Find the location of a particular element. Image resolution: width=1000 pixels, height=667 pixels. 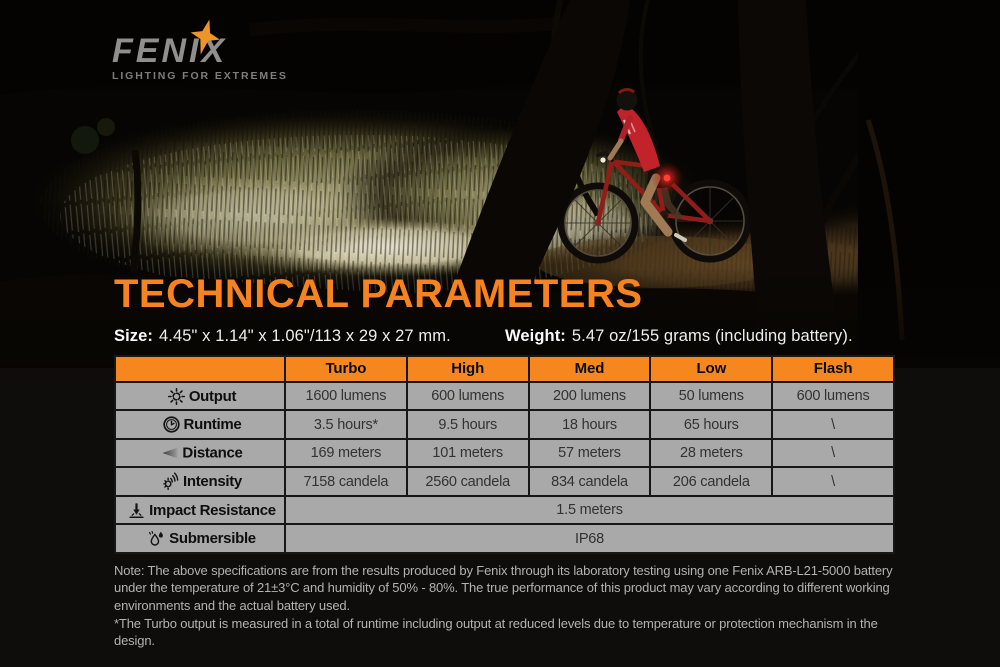

spec-cell: 101 meters is located at coordinates (467, 453).